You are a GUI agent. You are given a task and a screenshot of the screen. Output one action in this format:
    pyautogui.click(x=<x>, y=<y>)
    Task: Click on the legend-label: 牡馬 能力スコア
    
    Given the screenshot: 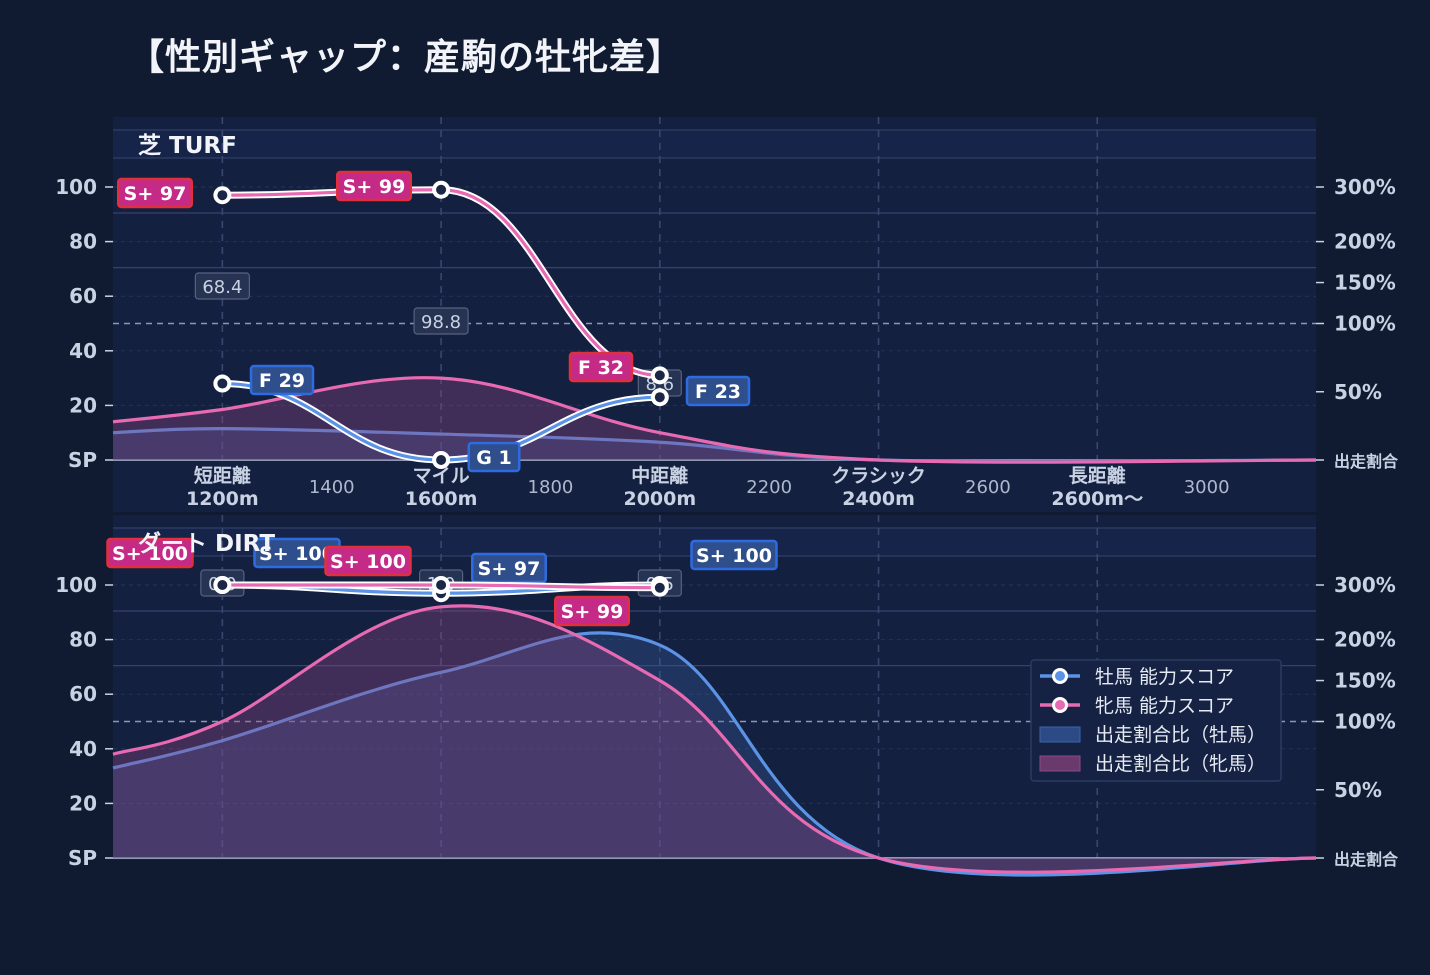 What is the action you would take?
    pyautogui.click(x=1164, y=677)
    